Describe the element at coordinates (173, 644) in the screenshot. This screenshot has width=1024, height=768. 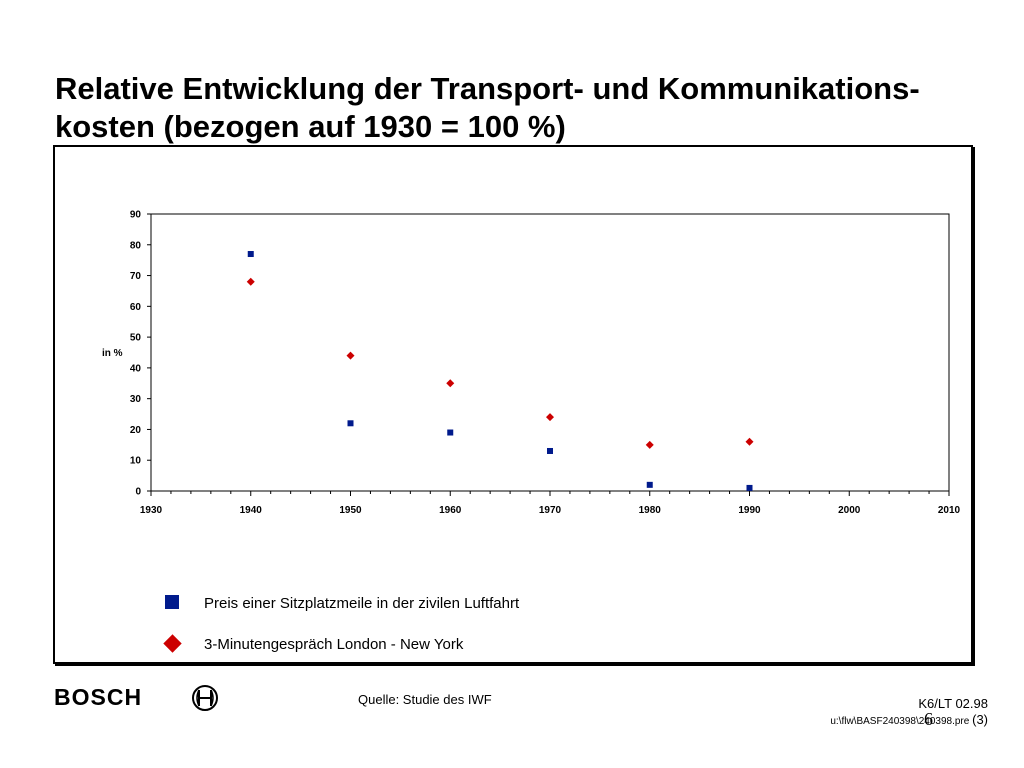
I see `legend-diamond-marker` at that location.